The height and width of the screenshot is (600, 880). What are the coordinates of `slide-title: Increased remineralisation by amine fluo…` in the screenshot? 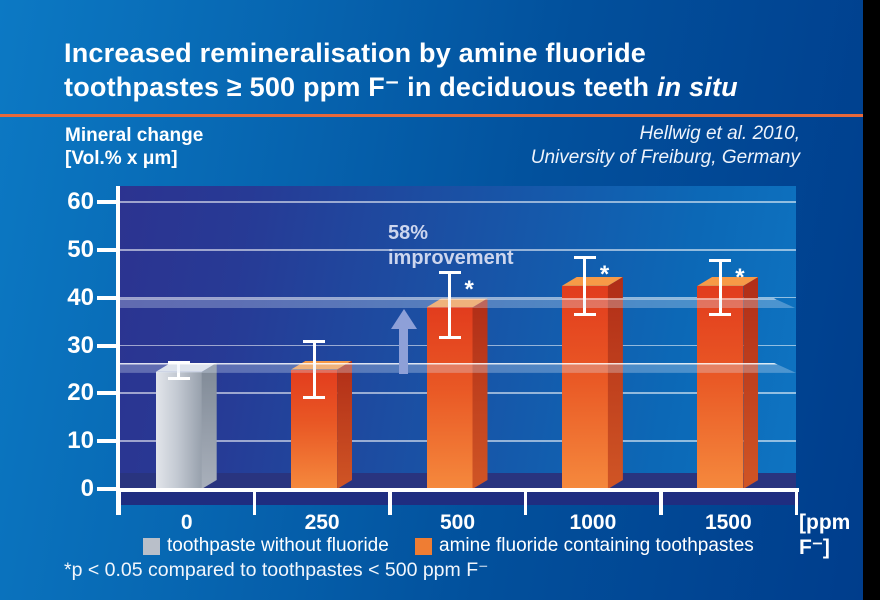 It's located at (401, 70).